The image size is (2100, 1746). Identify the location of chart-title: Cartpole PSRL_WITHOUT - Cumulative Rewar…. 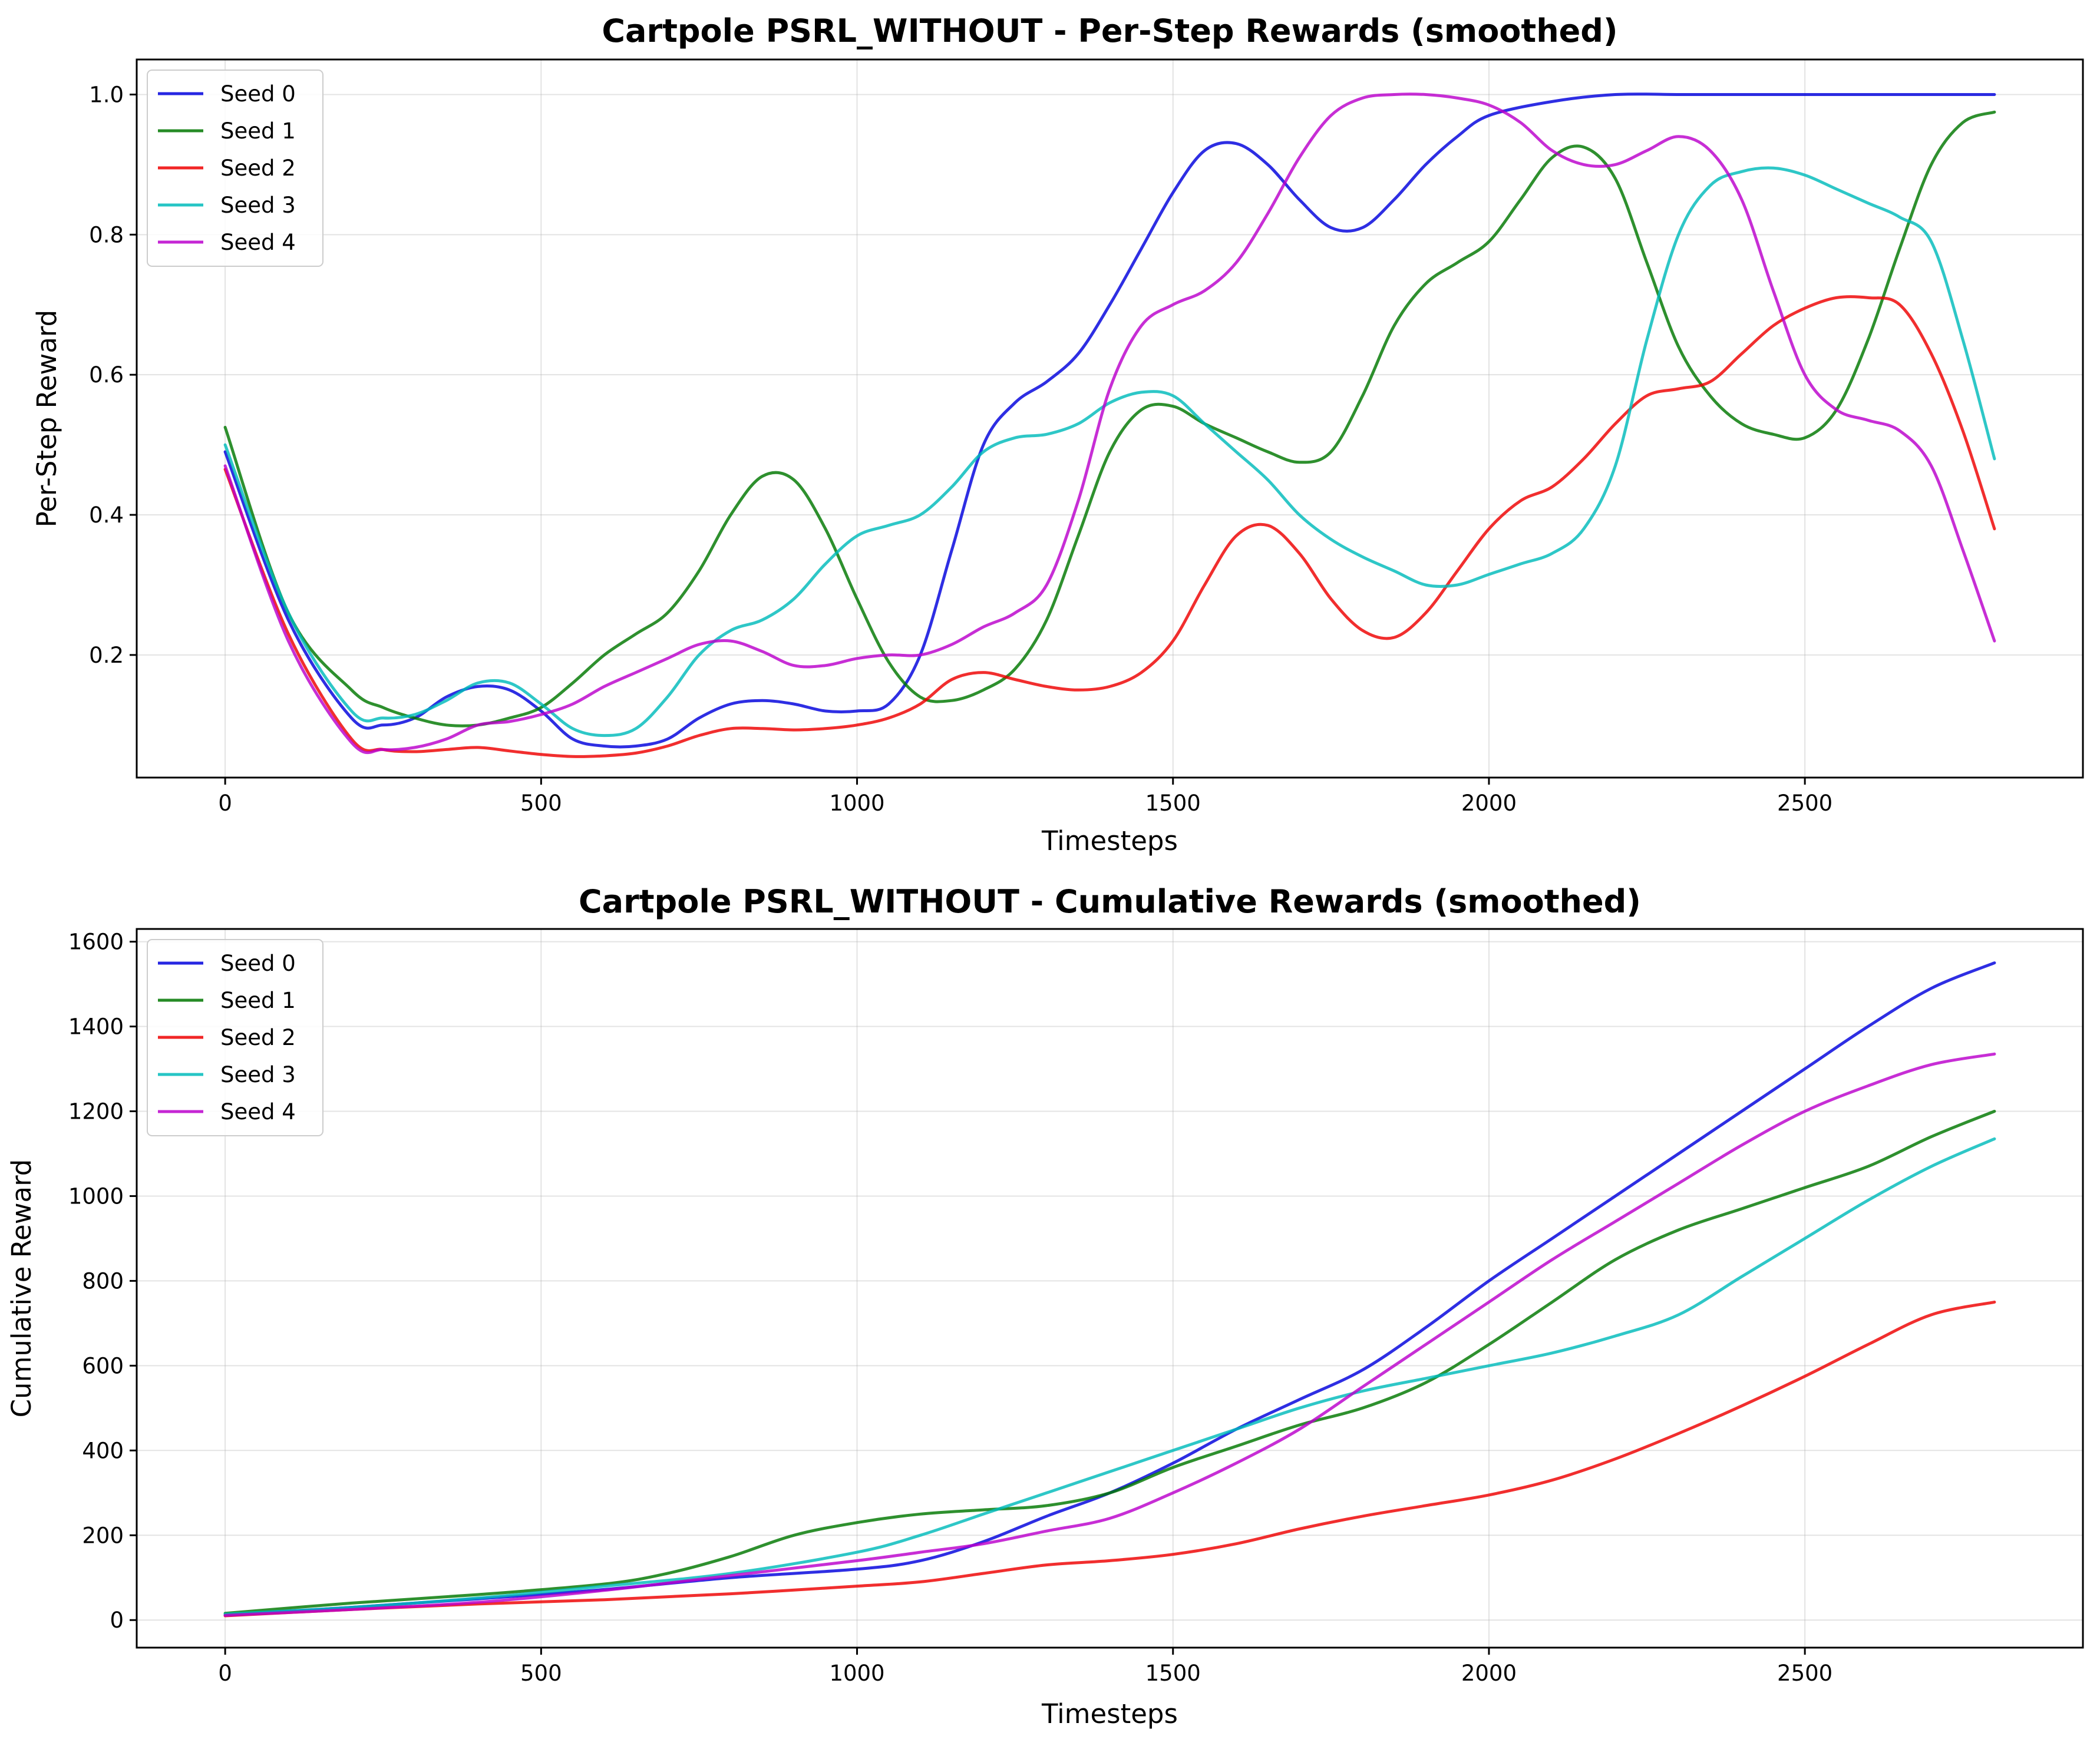
(1110, 901).